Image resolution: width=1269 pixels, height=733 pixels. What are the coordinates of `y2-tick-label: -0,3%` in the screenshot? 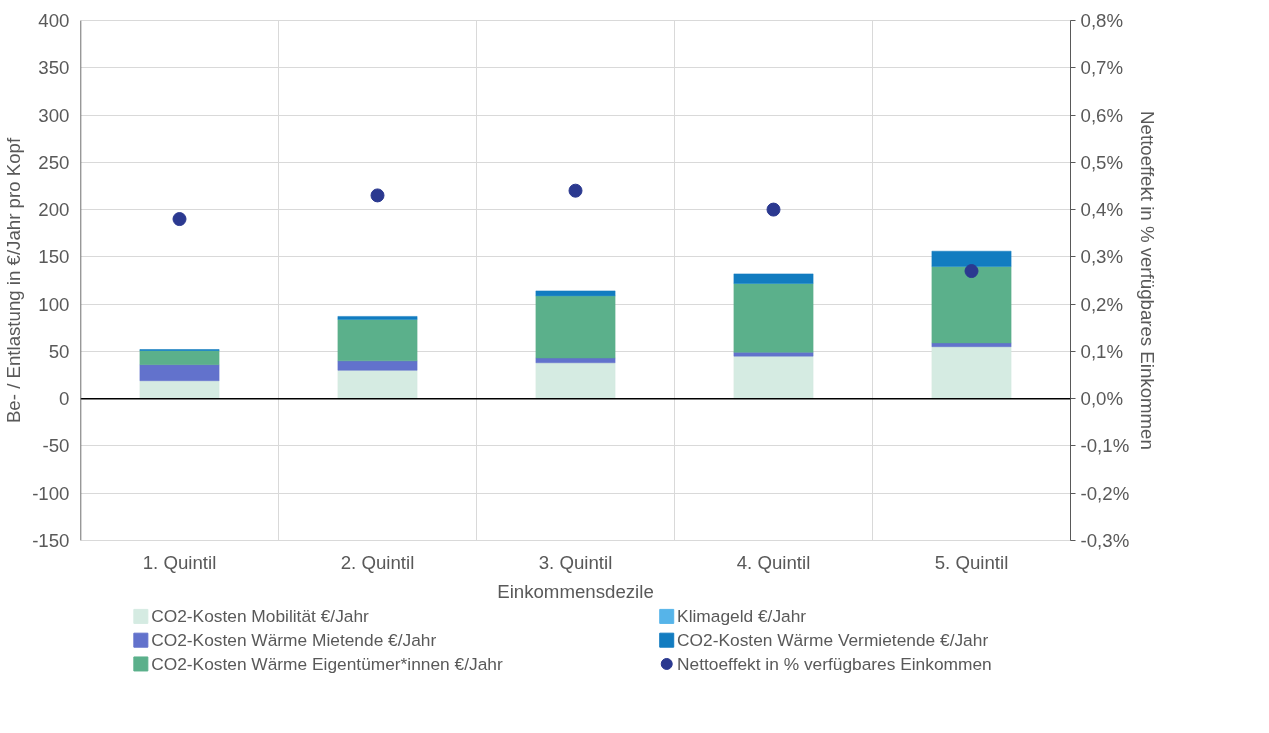 It's located at (1105, 540).